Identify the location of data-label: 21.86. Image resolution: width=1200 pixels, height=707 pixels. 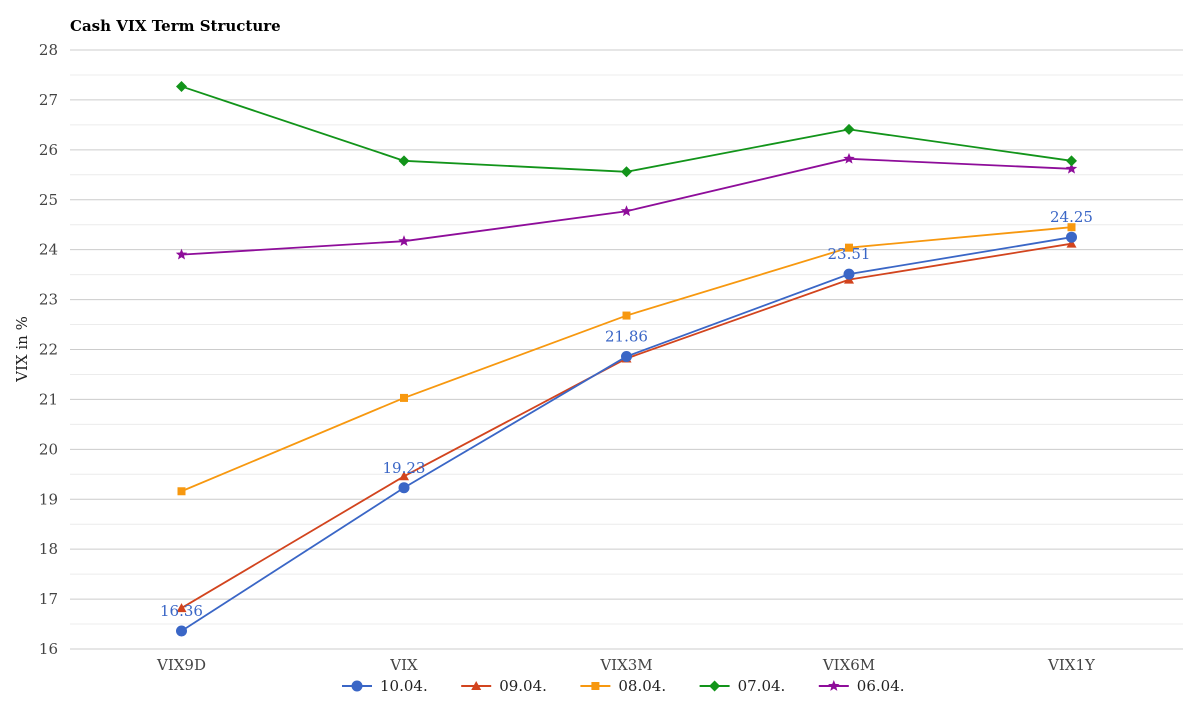
(626, 336).